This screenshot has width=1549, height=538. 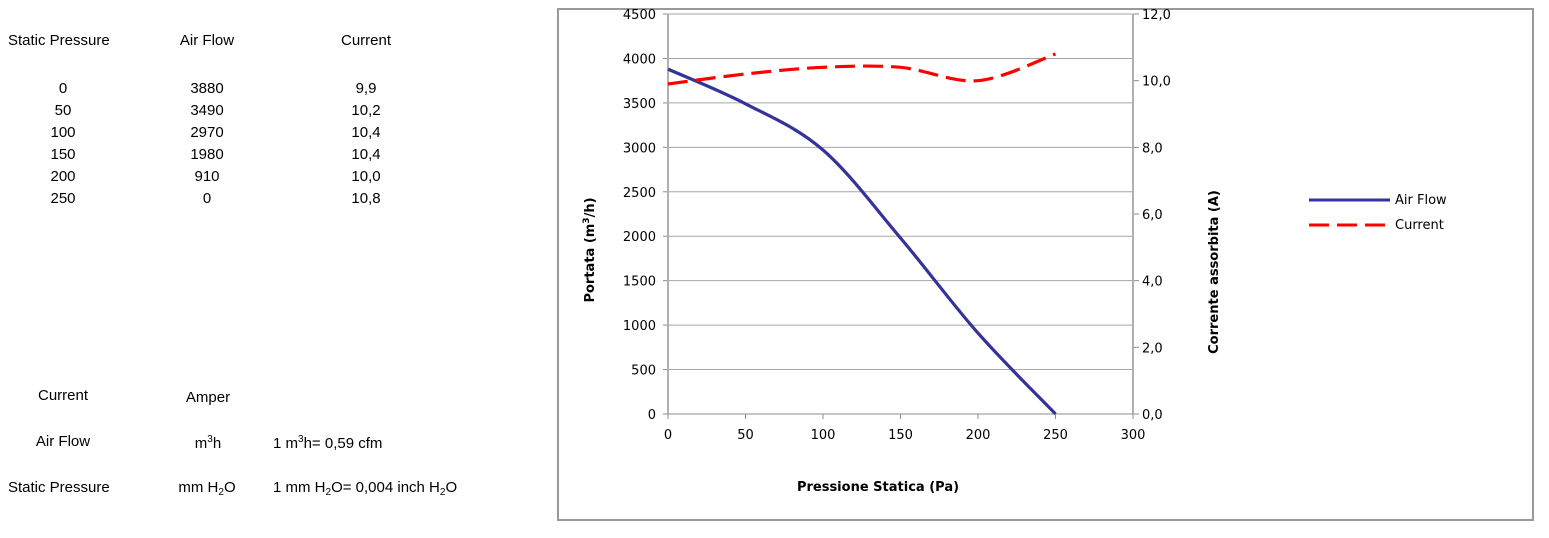 I want to click on x-tick-label: 50, so click(x=745, y=435).